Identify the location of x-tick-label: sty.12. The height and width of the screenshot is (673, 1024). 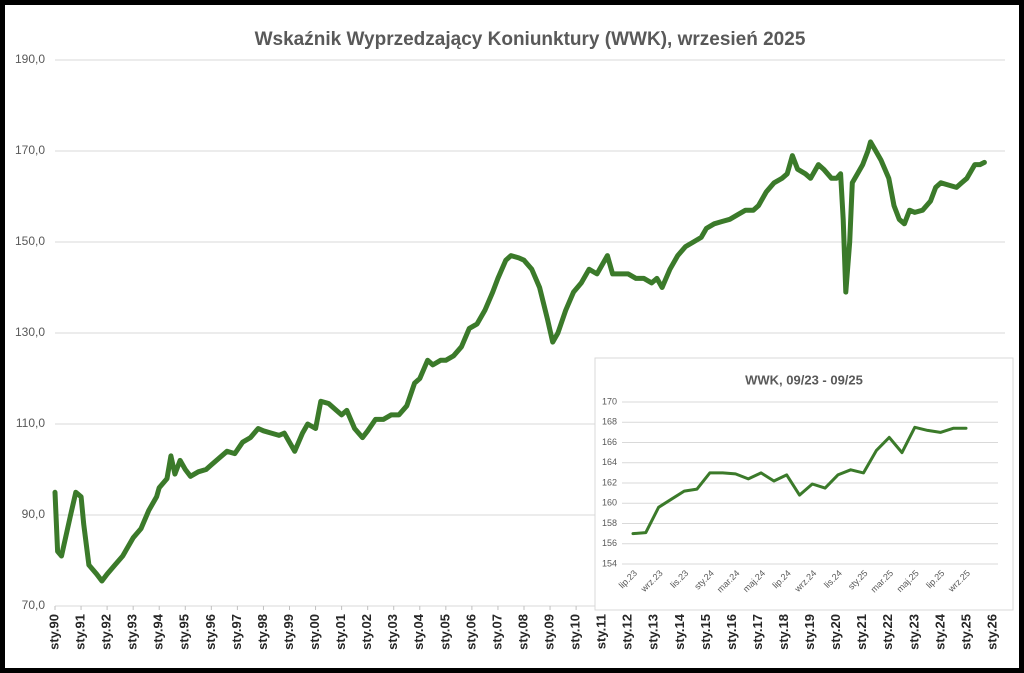
(627, 632).